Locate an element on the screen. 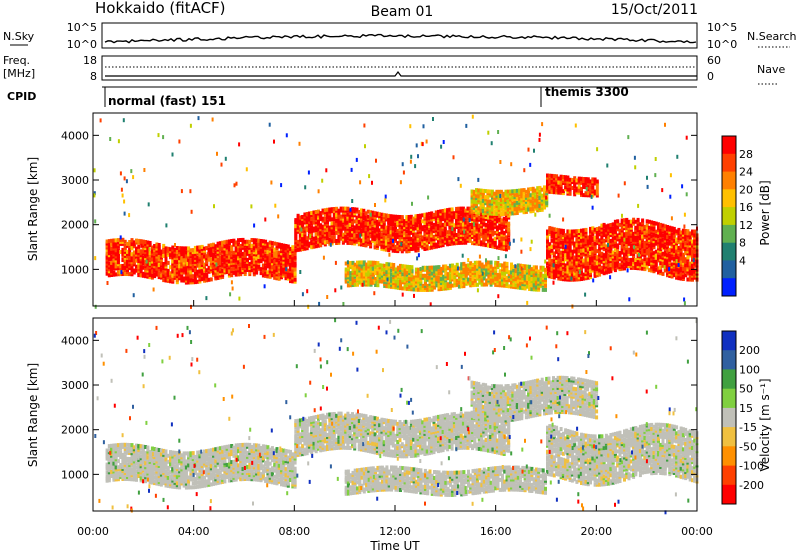 This screenshot has width=800, height=554. cpid-segment-themis: themis 3300 is located at coordinates (587, 92).